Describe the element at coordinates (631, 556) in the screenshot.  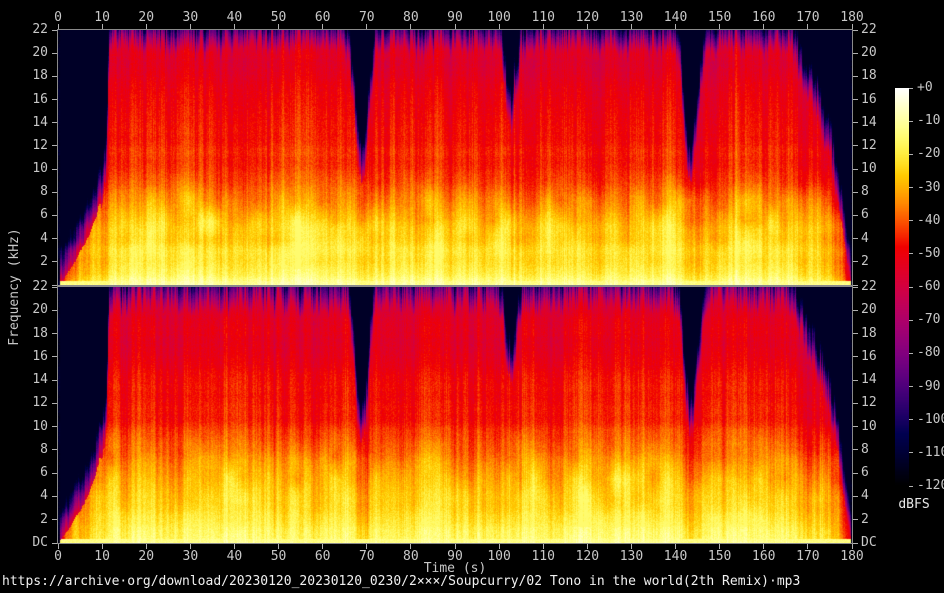
I see `time-tick-label: 130` at that location.